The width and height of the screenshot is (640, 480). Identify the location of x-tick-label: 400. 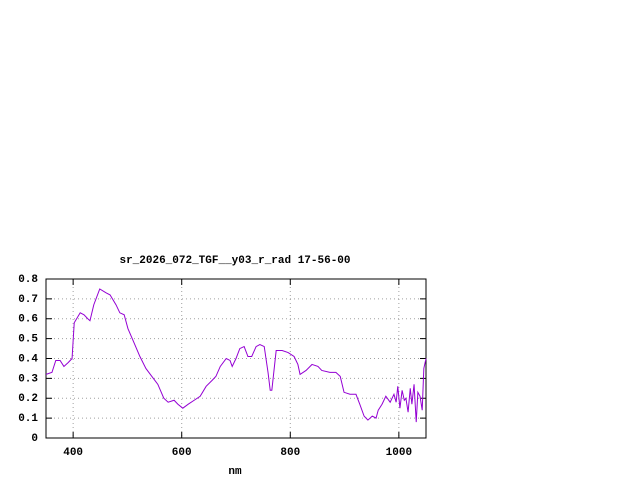
(73, 453).